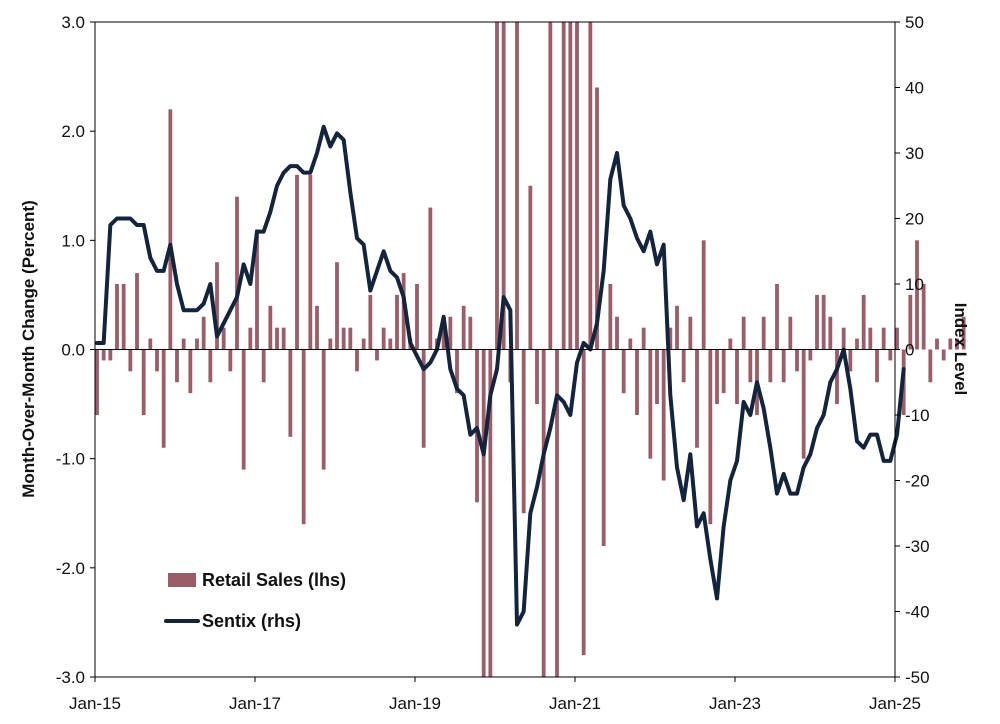  I want to click on right-tick-label: -50, so click(917, 677).